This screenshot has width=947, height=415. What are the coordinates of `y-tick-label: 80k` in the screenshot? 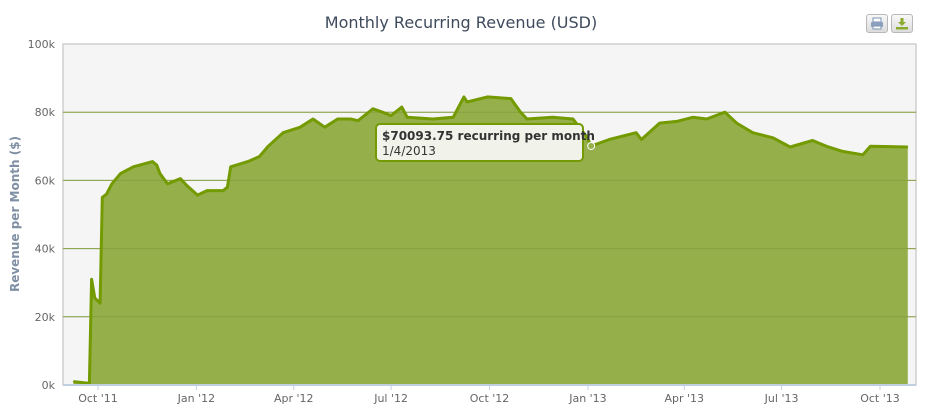 It's located at (45, 112).